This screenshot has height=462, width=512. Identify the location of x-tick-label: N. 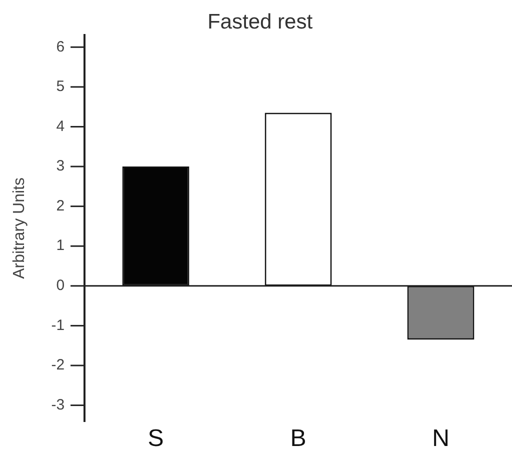
(441, 438).